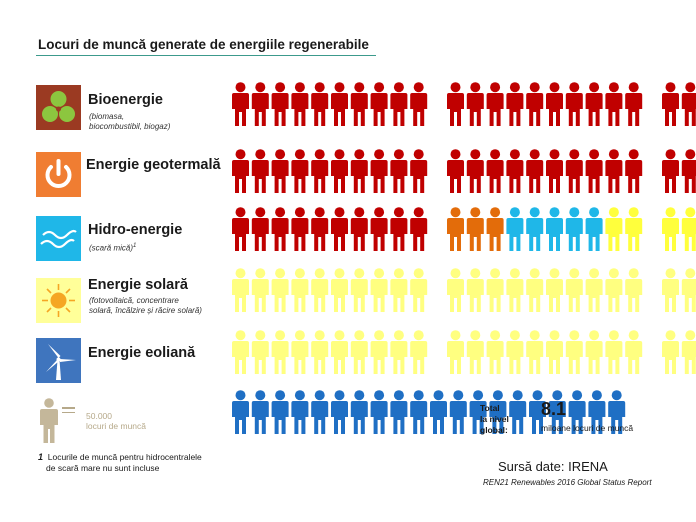 The height and width of the screenshot is (522, 696). Describe the element at coordinates (58, 174) in the screenshot. I see `power-icon` at that location.